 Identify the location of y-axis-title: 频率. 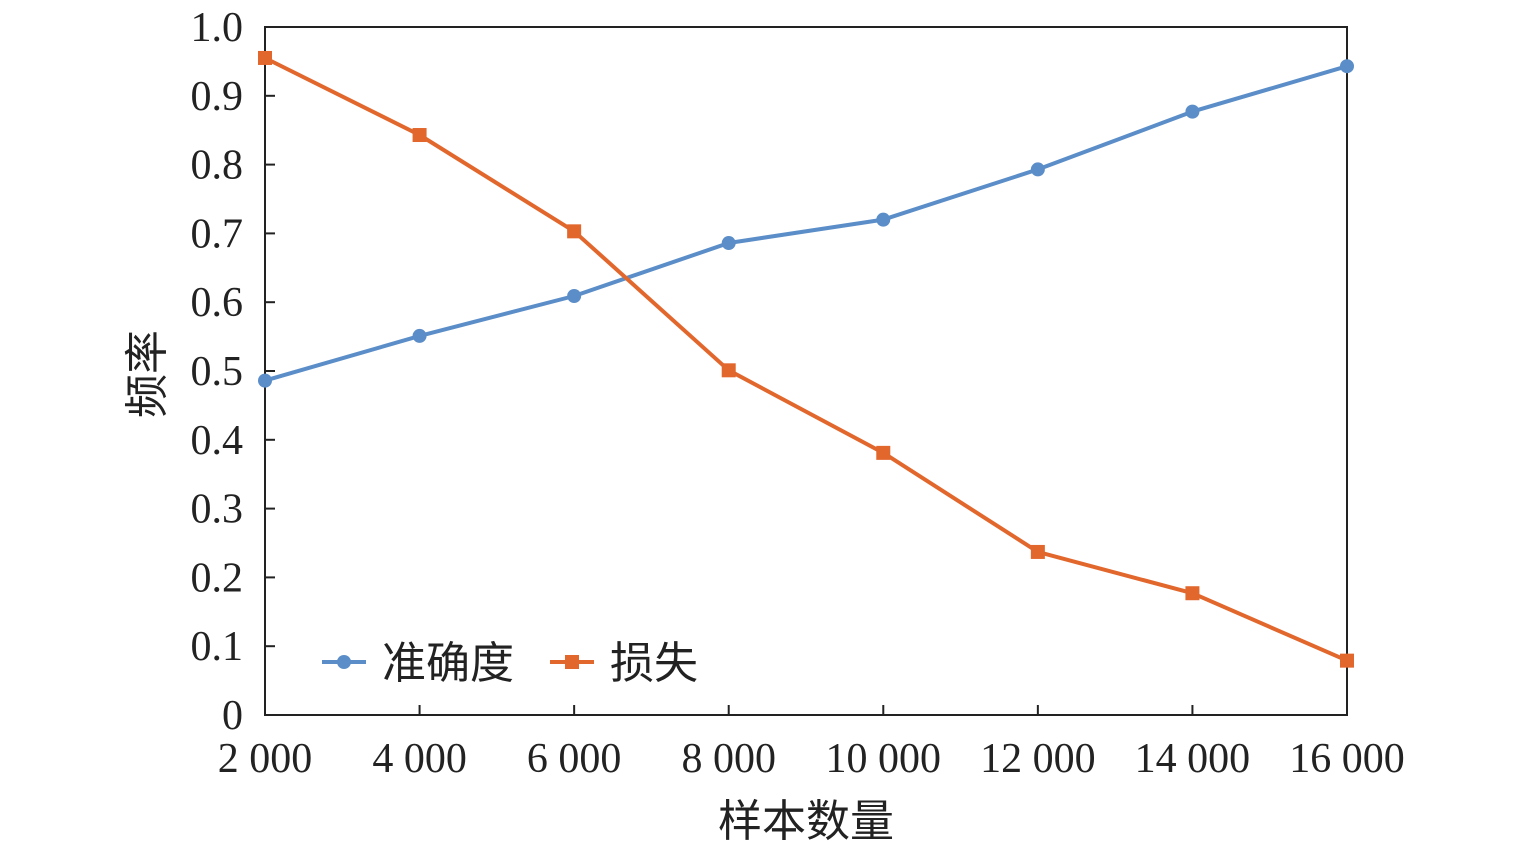
(147, 374).